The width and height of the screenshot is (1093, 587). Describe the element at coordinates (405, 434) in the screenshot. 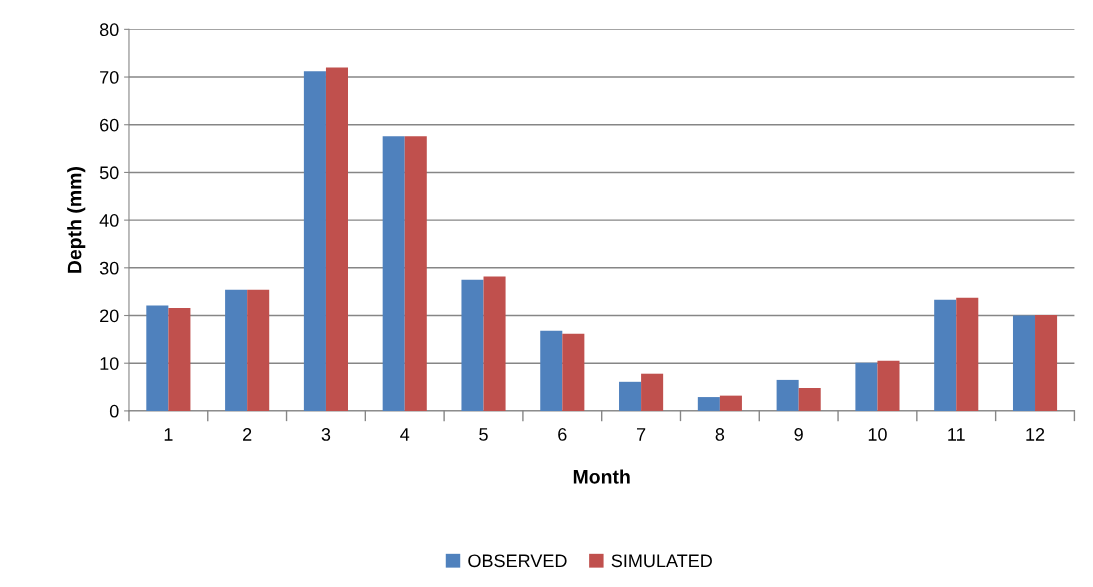

I see `x-tick-label: 4` at that location.